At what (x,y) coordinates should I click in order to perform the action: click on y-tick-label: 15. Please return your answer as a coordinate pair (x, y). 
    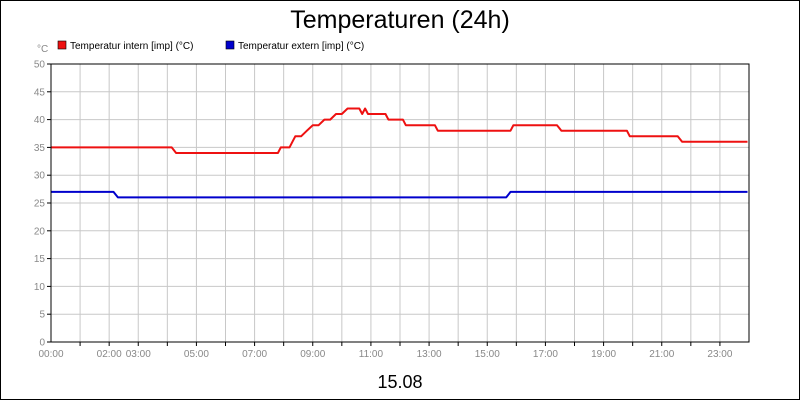
    Looking at the image, I should click on (40, 259).